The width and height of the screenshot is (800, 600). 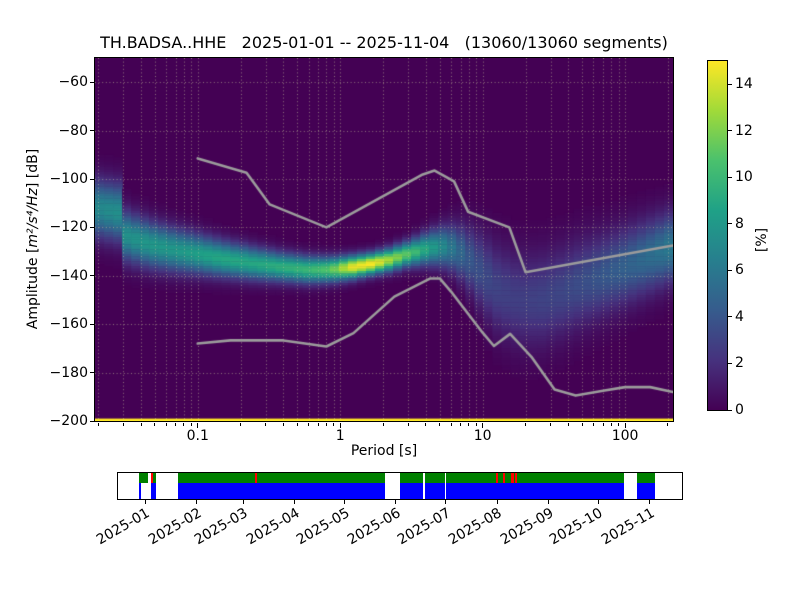 I want to click on colorbar-tick-label: 4, so click(x=739, y=316).